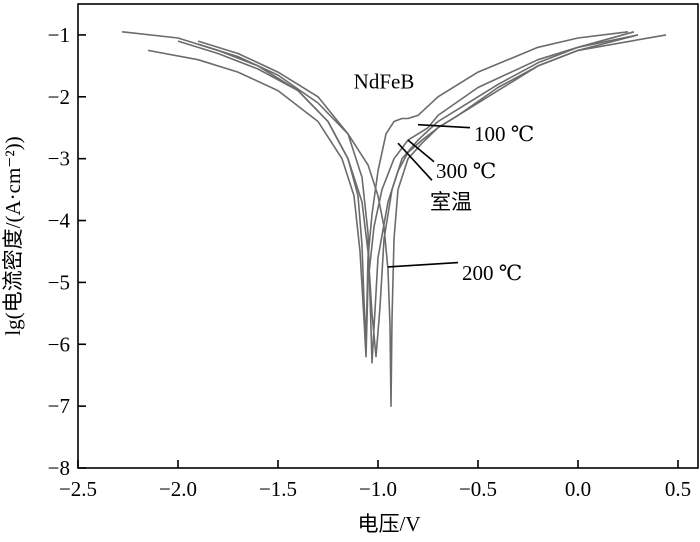  Describe the element at coordinates (78, 489) in the screenshot. I see `x-tick-label: −2.5` at that location.